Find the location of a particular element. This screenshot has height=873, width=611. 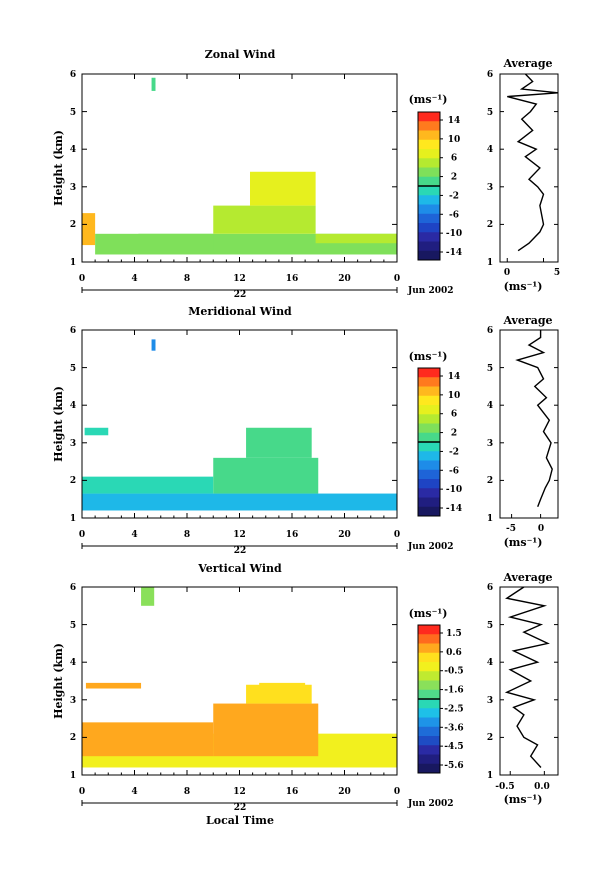

average-y-tick-labels: 1 2 3 4 5 6 is located at coordinates (490, 425).